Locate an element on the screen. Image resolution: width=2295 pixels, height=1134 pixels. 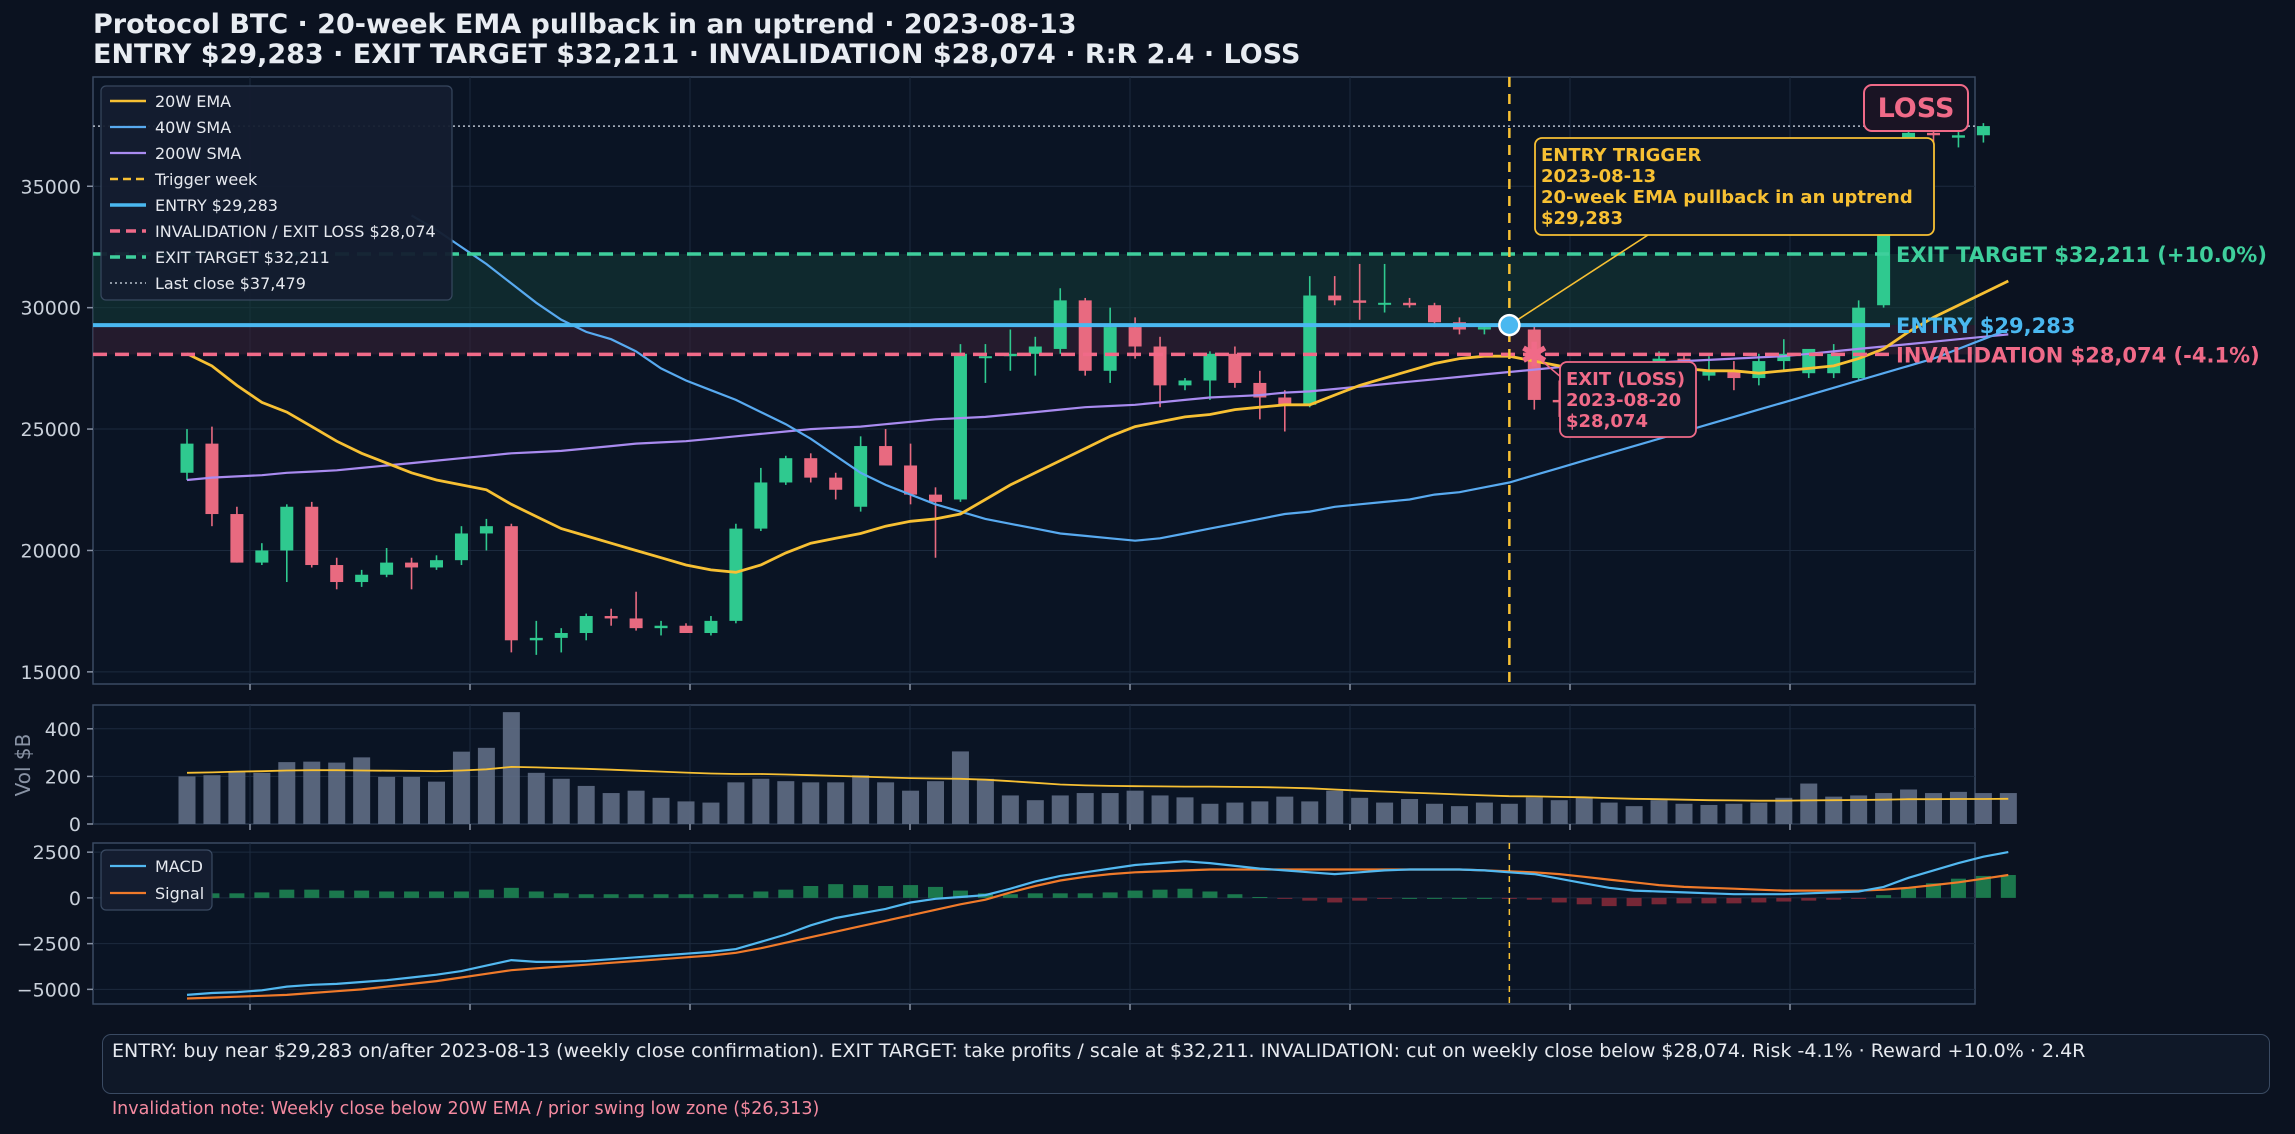
y-tick-label-2500: 2500 is located at coordinates (57, 853).